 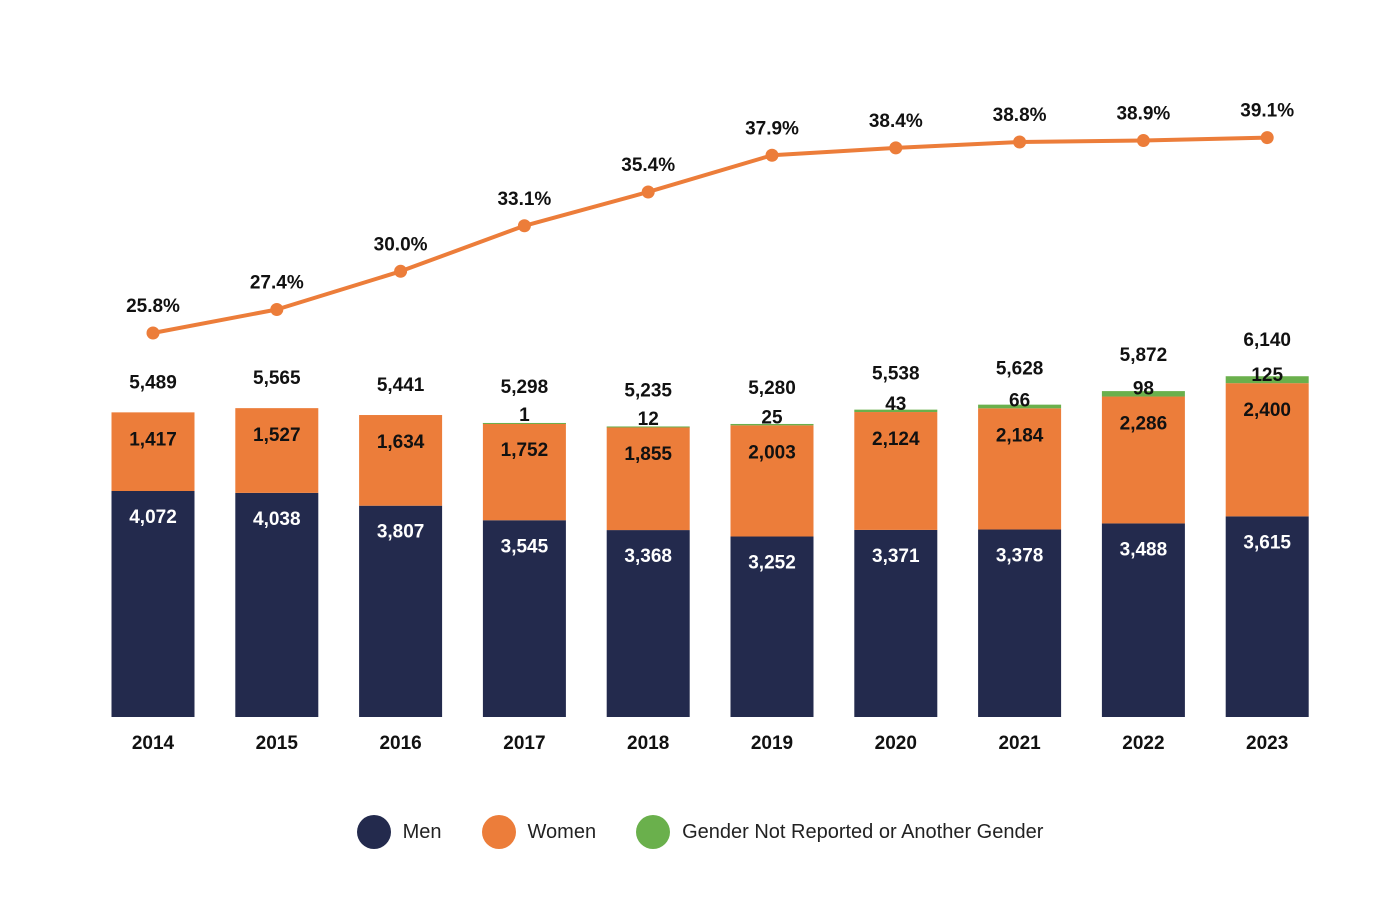 What do you see at coordinates (1267, 616) in the screenshot?
I see `bar-men-2023` at bounding box center [1267, 616].